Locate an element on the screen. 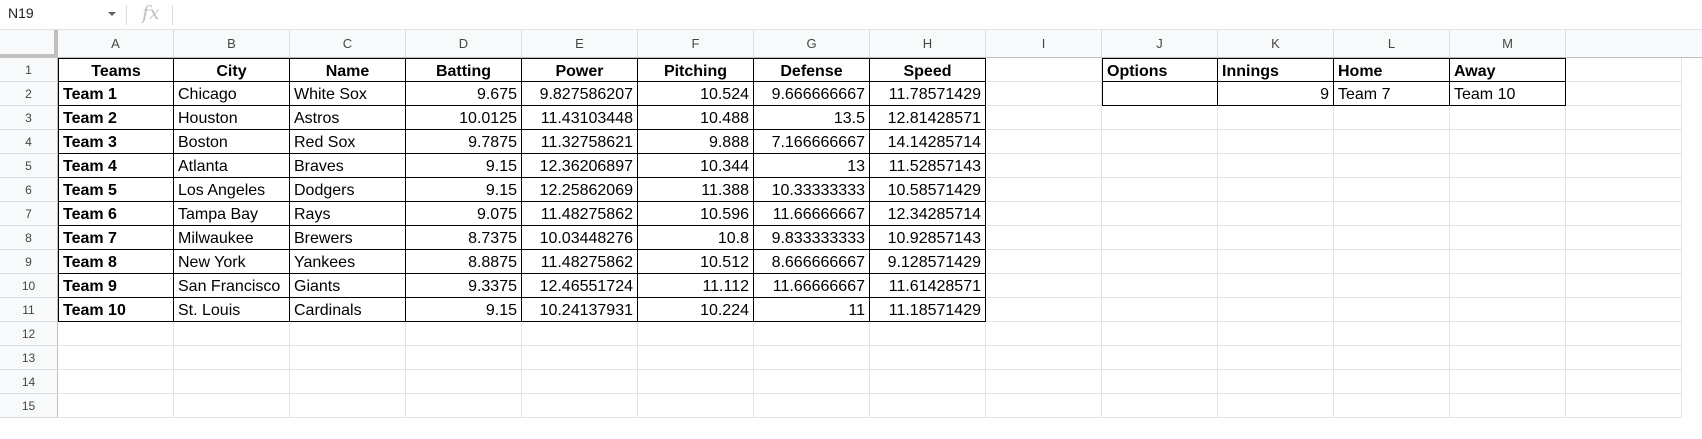 The height and width of the screenshot is (439, 1702). options-cell-home: Team 7 is located at coordinates (1392, 94).